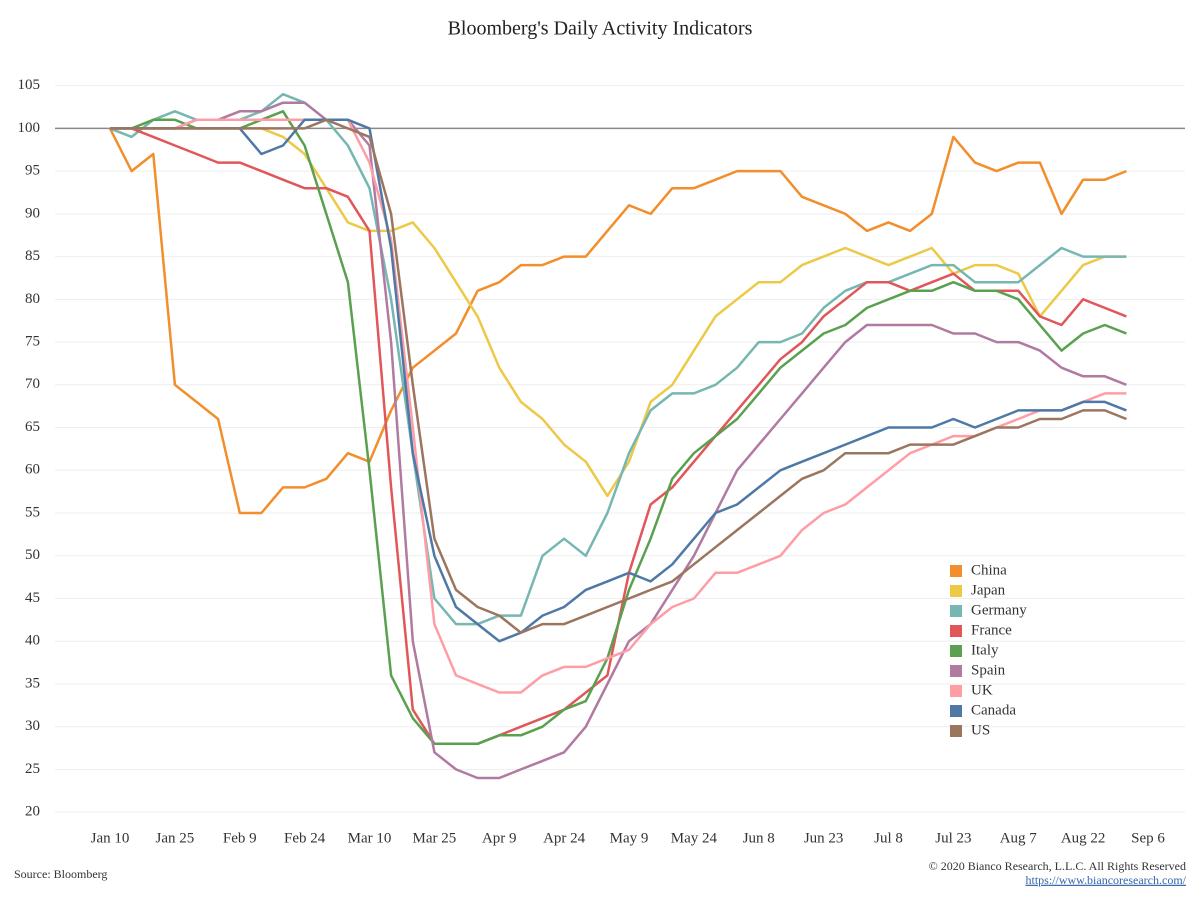 This screenshot has width=1200, height=900. What do you see at coordinates (32, 726) in the screenshot?
I see `y-tick-label: 30` at bounding box center [32, 726].